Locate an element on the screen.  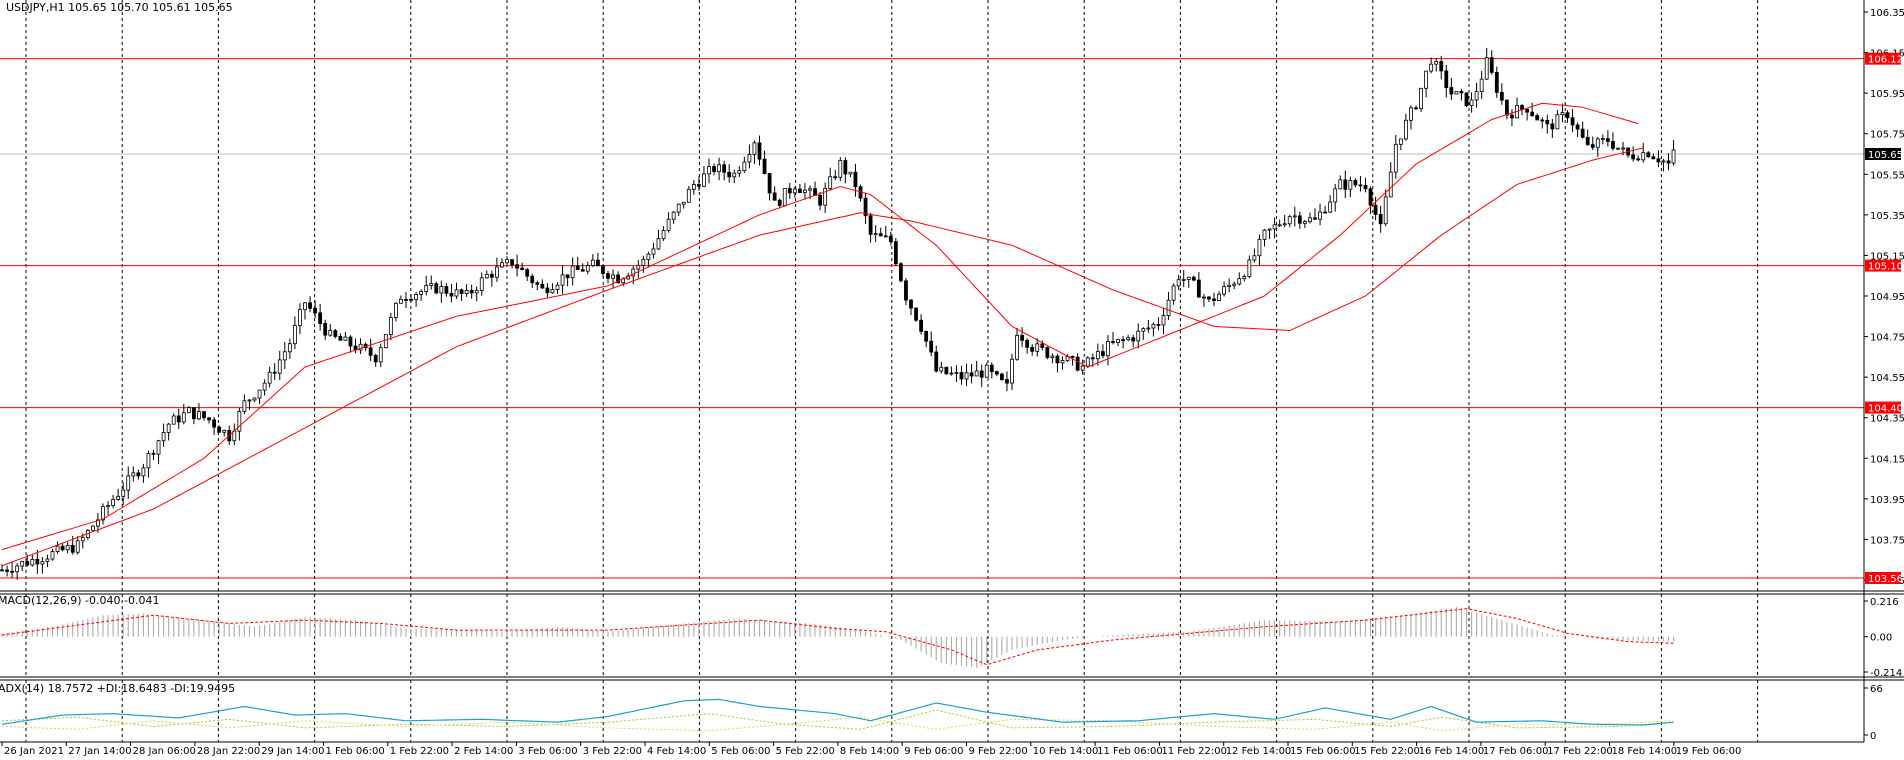
time-tick-label: 3 Feb 22:00 is located at coordinates (612, 751).